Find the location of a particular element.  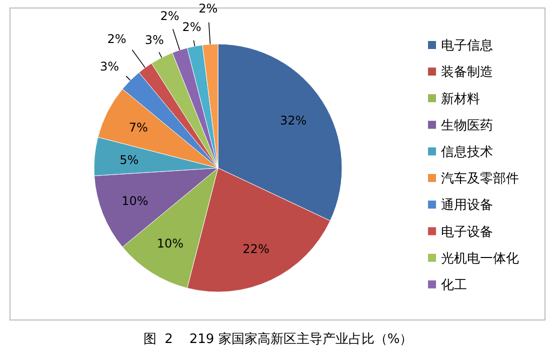

legend-label: 化工 is located at coordinates (454, 285).